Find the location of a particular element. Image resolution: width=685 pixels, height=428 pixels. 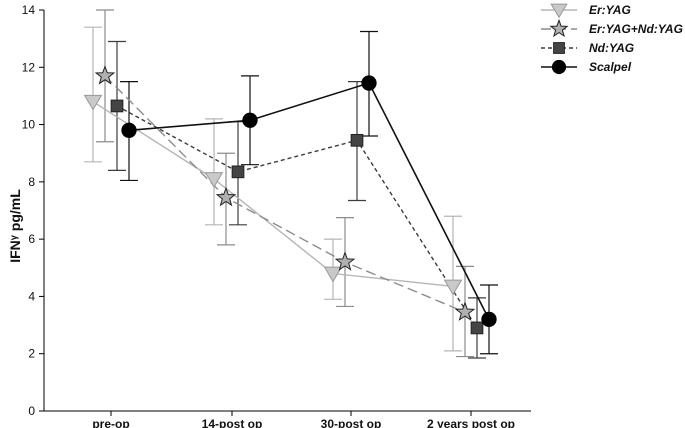

legend-label: Scalpel is located at coordinates (610, 67).